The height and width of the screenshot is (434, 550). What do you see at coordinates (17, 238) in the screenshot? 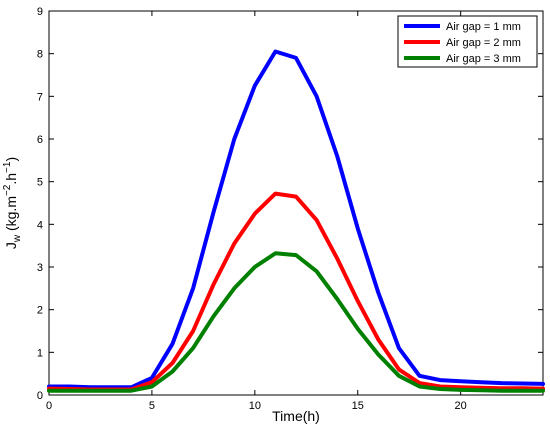
I see `y-label-sub: w` at bounding box center [17, 238].